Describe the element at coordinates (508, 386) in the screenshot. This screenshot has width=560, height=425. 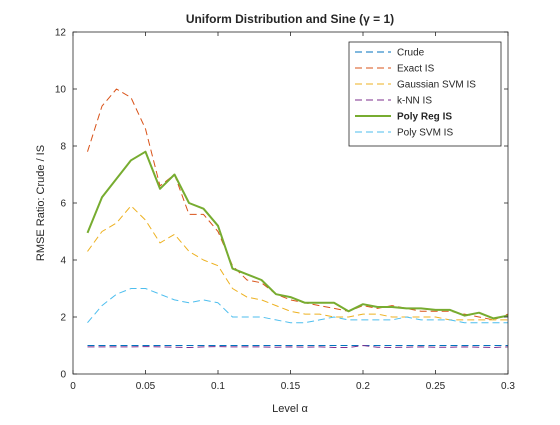
I see `x-tick-label: 0.3` at that location.